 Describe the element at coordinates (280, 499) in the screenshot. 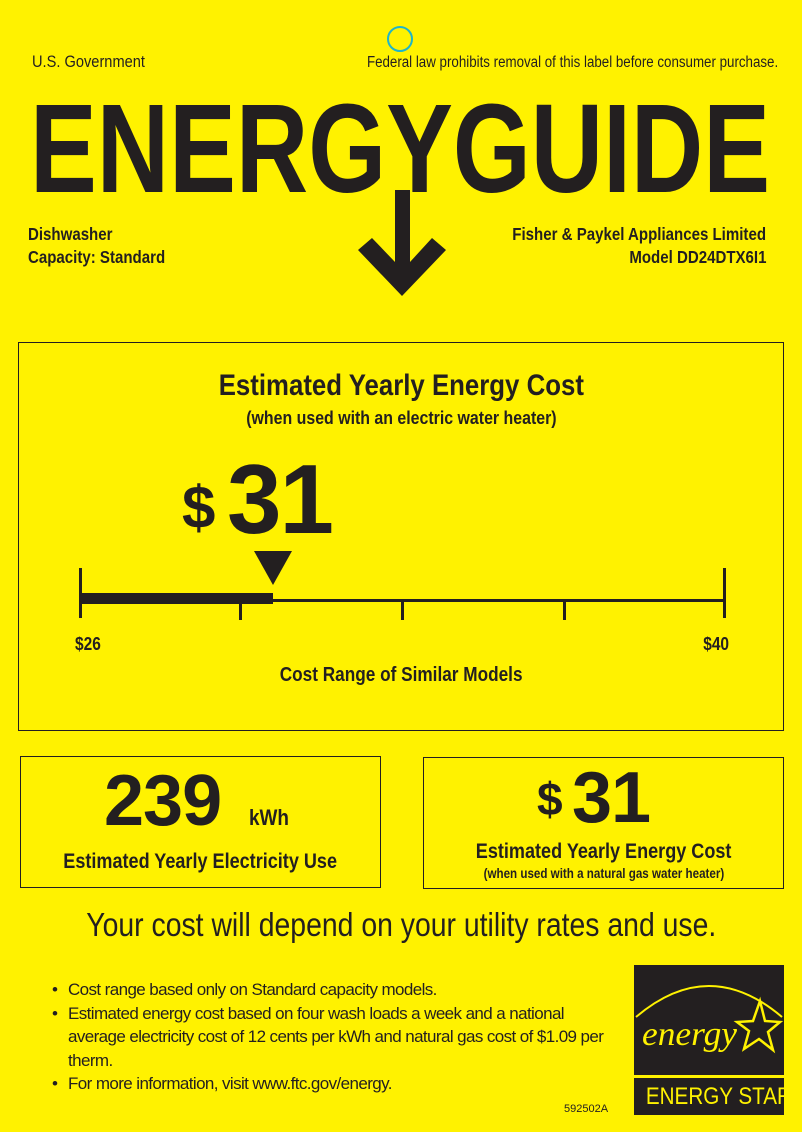

I see `cost-value: 31` at that location.